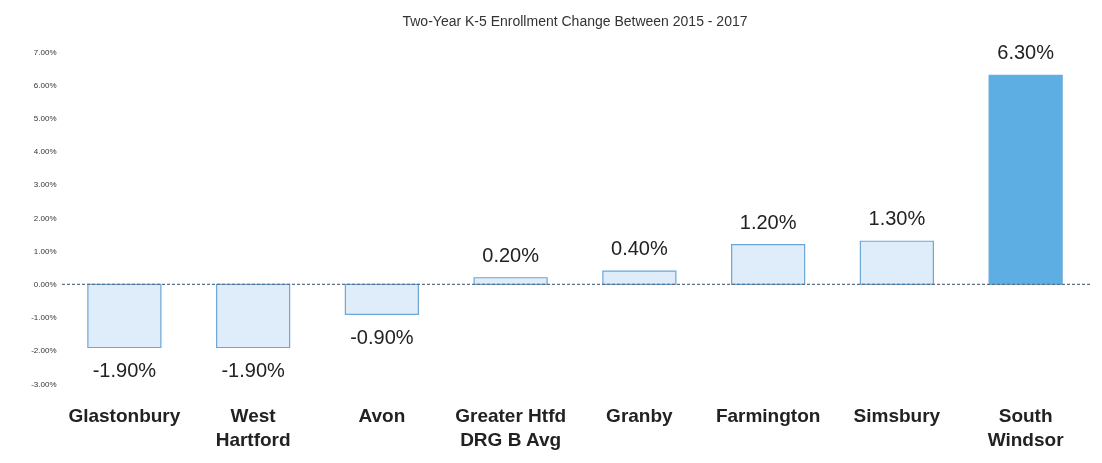  What do you see at coordinates (45, 185) in the screenshot?
I see `y-tick-label: 3.00%` at bounding box center [45, 185].